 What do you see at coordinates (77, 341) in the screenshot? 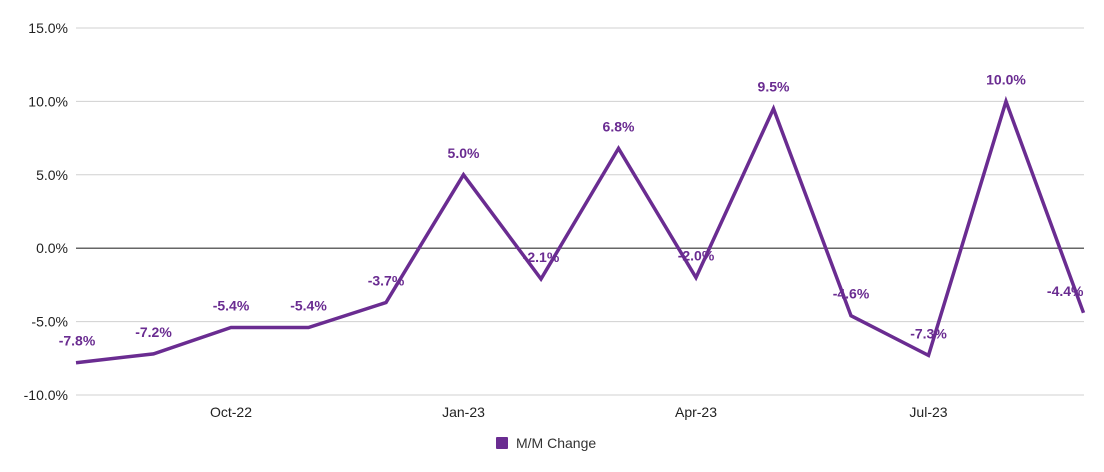
I see `data-label: -7.8%` at bounding box center [77, 341].